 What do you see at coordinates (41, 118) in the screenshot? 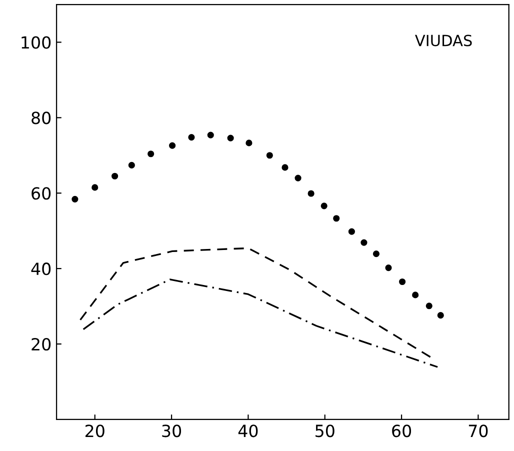
I see `y-tick-label: 80` at bounding box center [41, 118].